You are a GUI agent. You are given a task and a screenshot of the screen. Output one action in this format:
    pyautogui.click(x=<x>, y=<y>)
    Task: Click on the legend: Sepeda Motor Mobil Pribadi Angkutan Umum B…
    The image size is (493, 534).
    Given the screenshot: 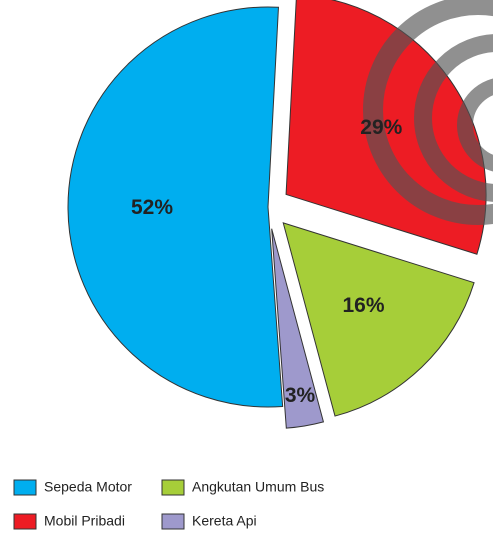 What is the action you would take?
    pyautogui.click(x=168, y=504)
    